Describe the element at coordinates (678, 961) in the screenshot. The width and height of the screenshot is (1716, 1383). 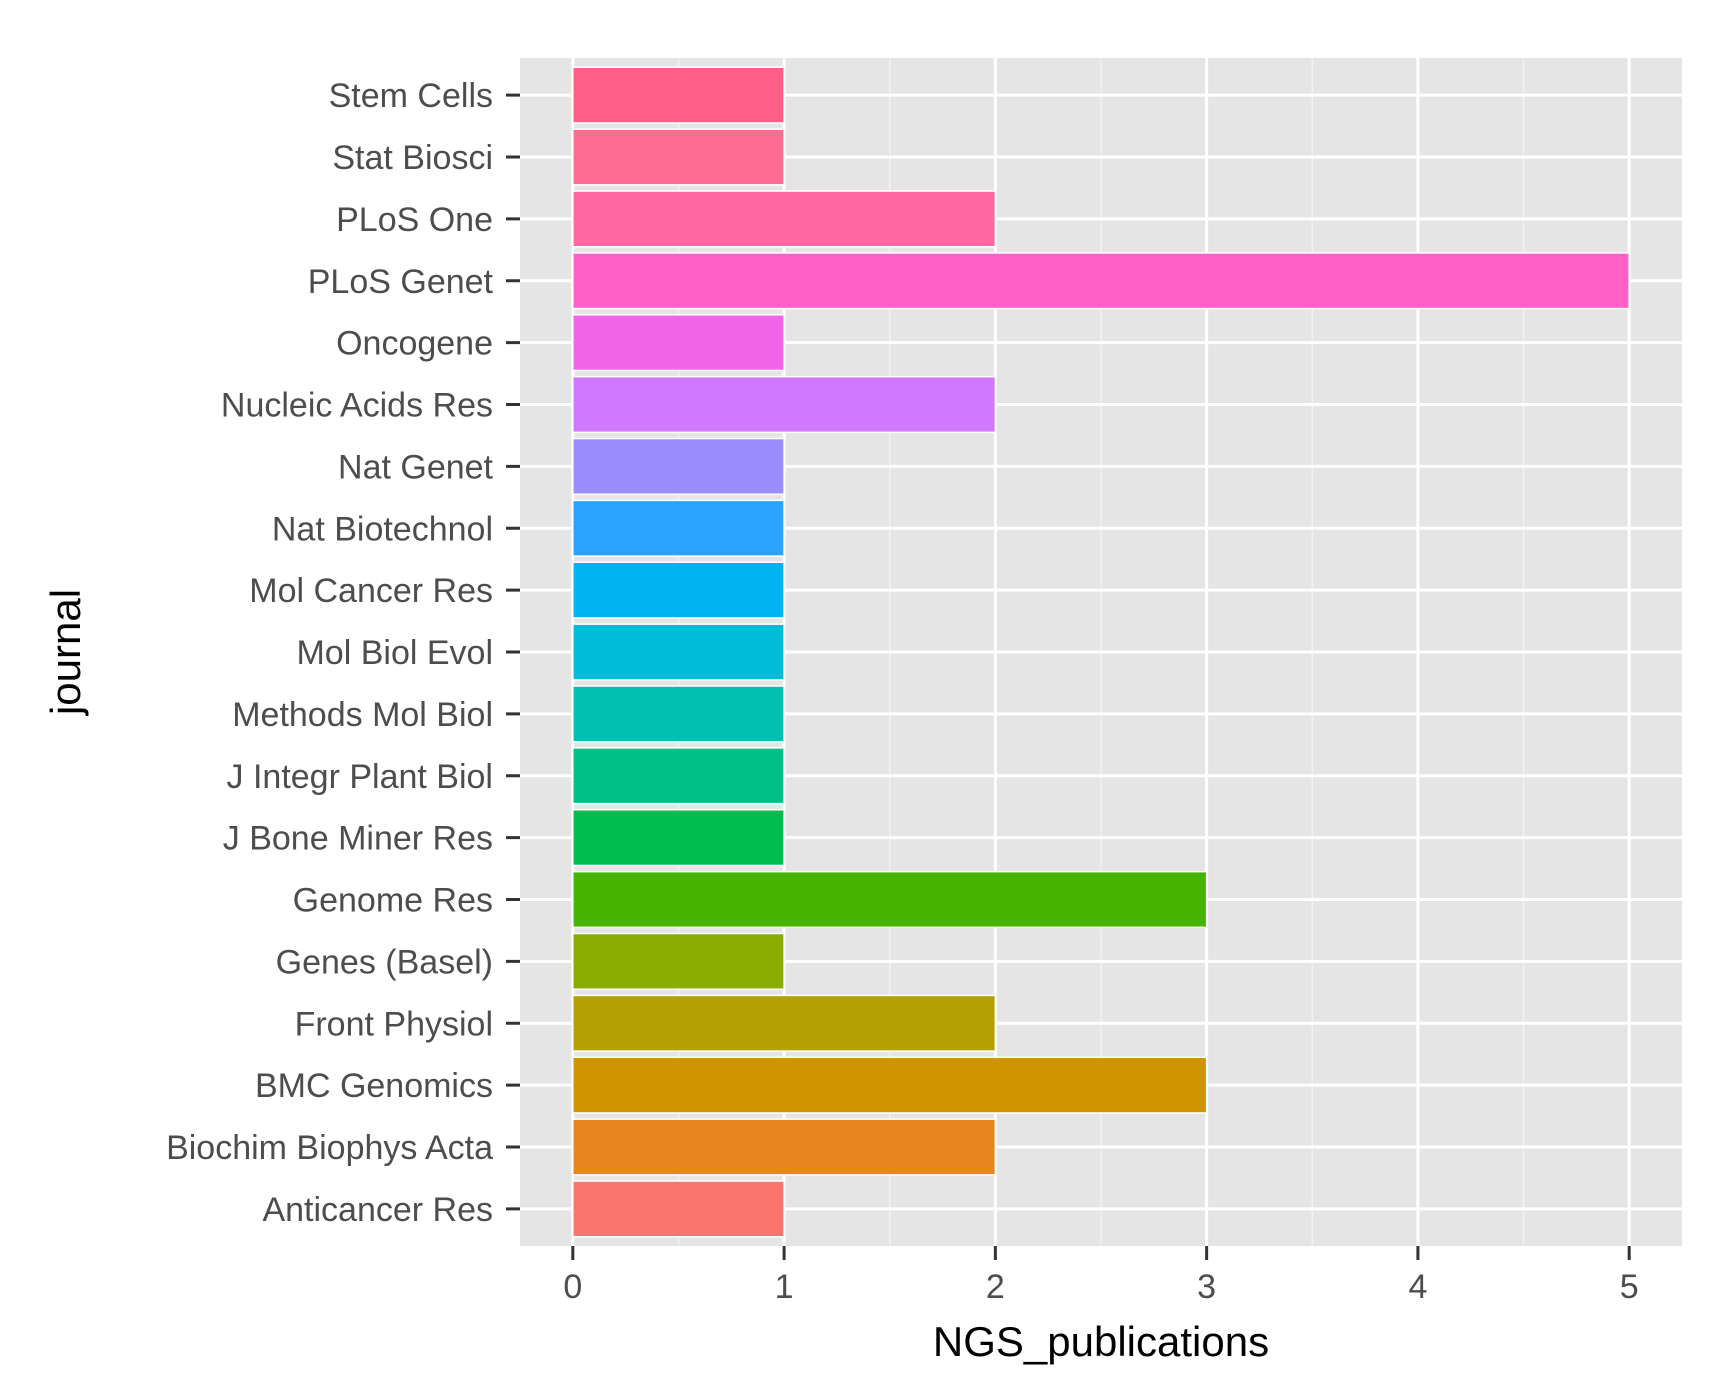
I see `bar-genes-basel` at that location.